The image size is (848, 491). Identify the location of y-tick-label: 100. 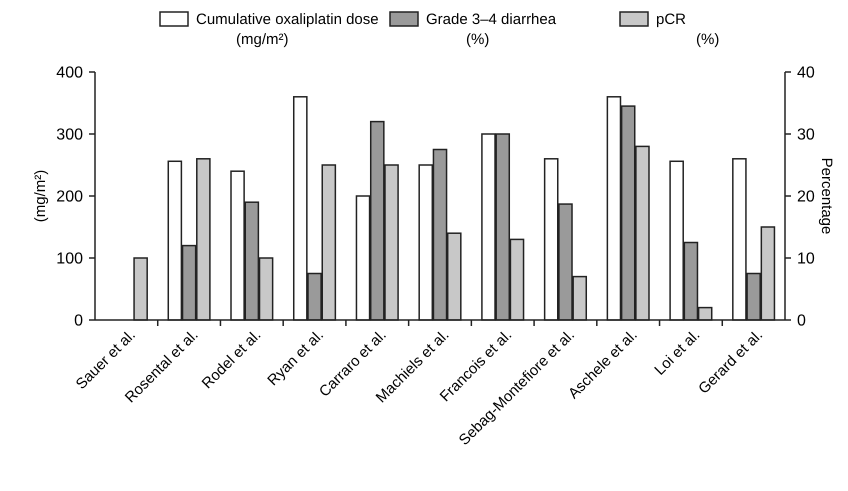
(70, 259).